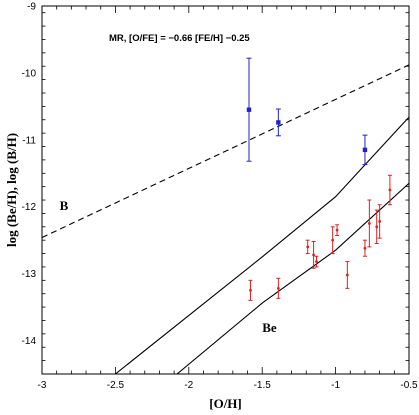 The width and height of the screenshot is (419, 415). What do you see at coordinates (263, 385) in the screenshot?
I see `x-tick-label: -1.5` at bounding box center [263, 385].